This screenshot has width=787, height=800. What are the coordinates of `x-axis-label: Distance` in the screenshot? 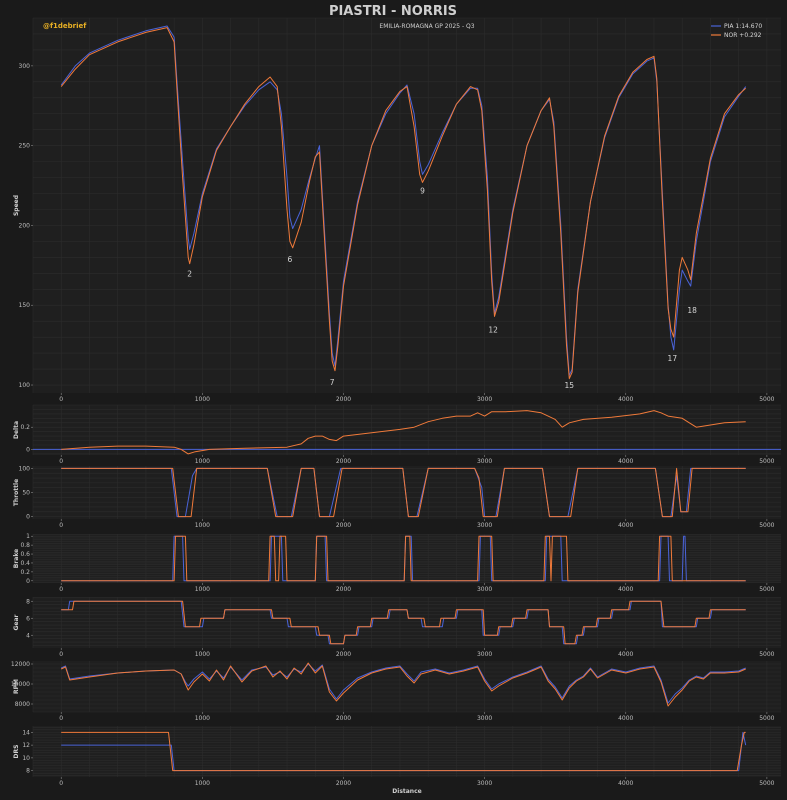 It's located at (406, 791).